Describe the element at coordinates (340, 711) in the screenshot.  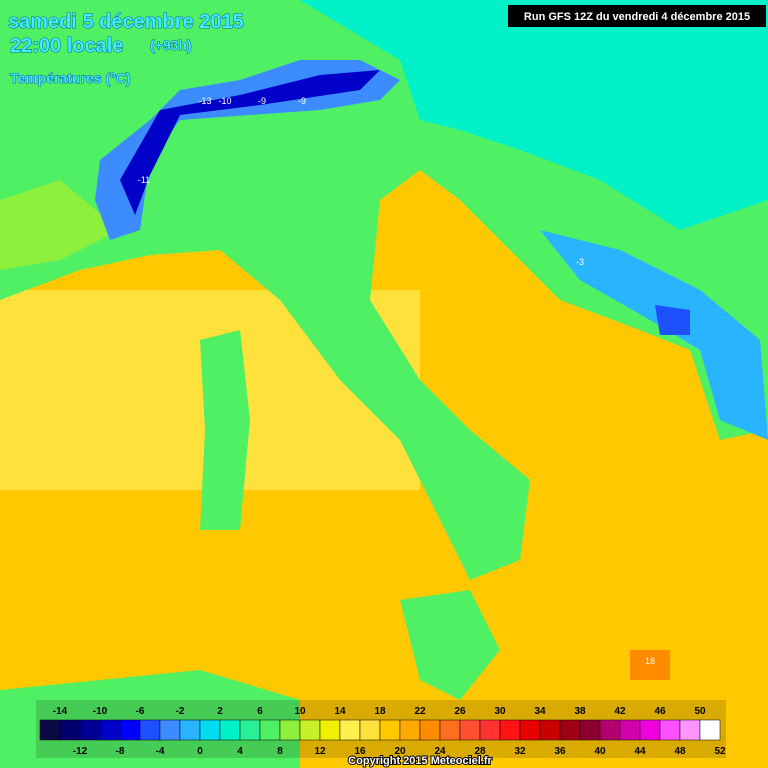
I see `legend-label: 14` at that location.